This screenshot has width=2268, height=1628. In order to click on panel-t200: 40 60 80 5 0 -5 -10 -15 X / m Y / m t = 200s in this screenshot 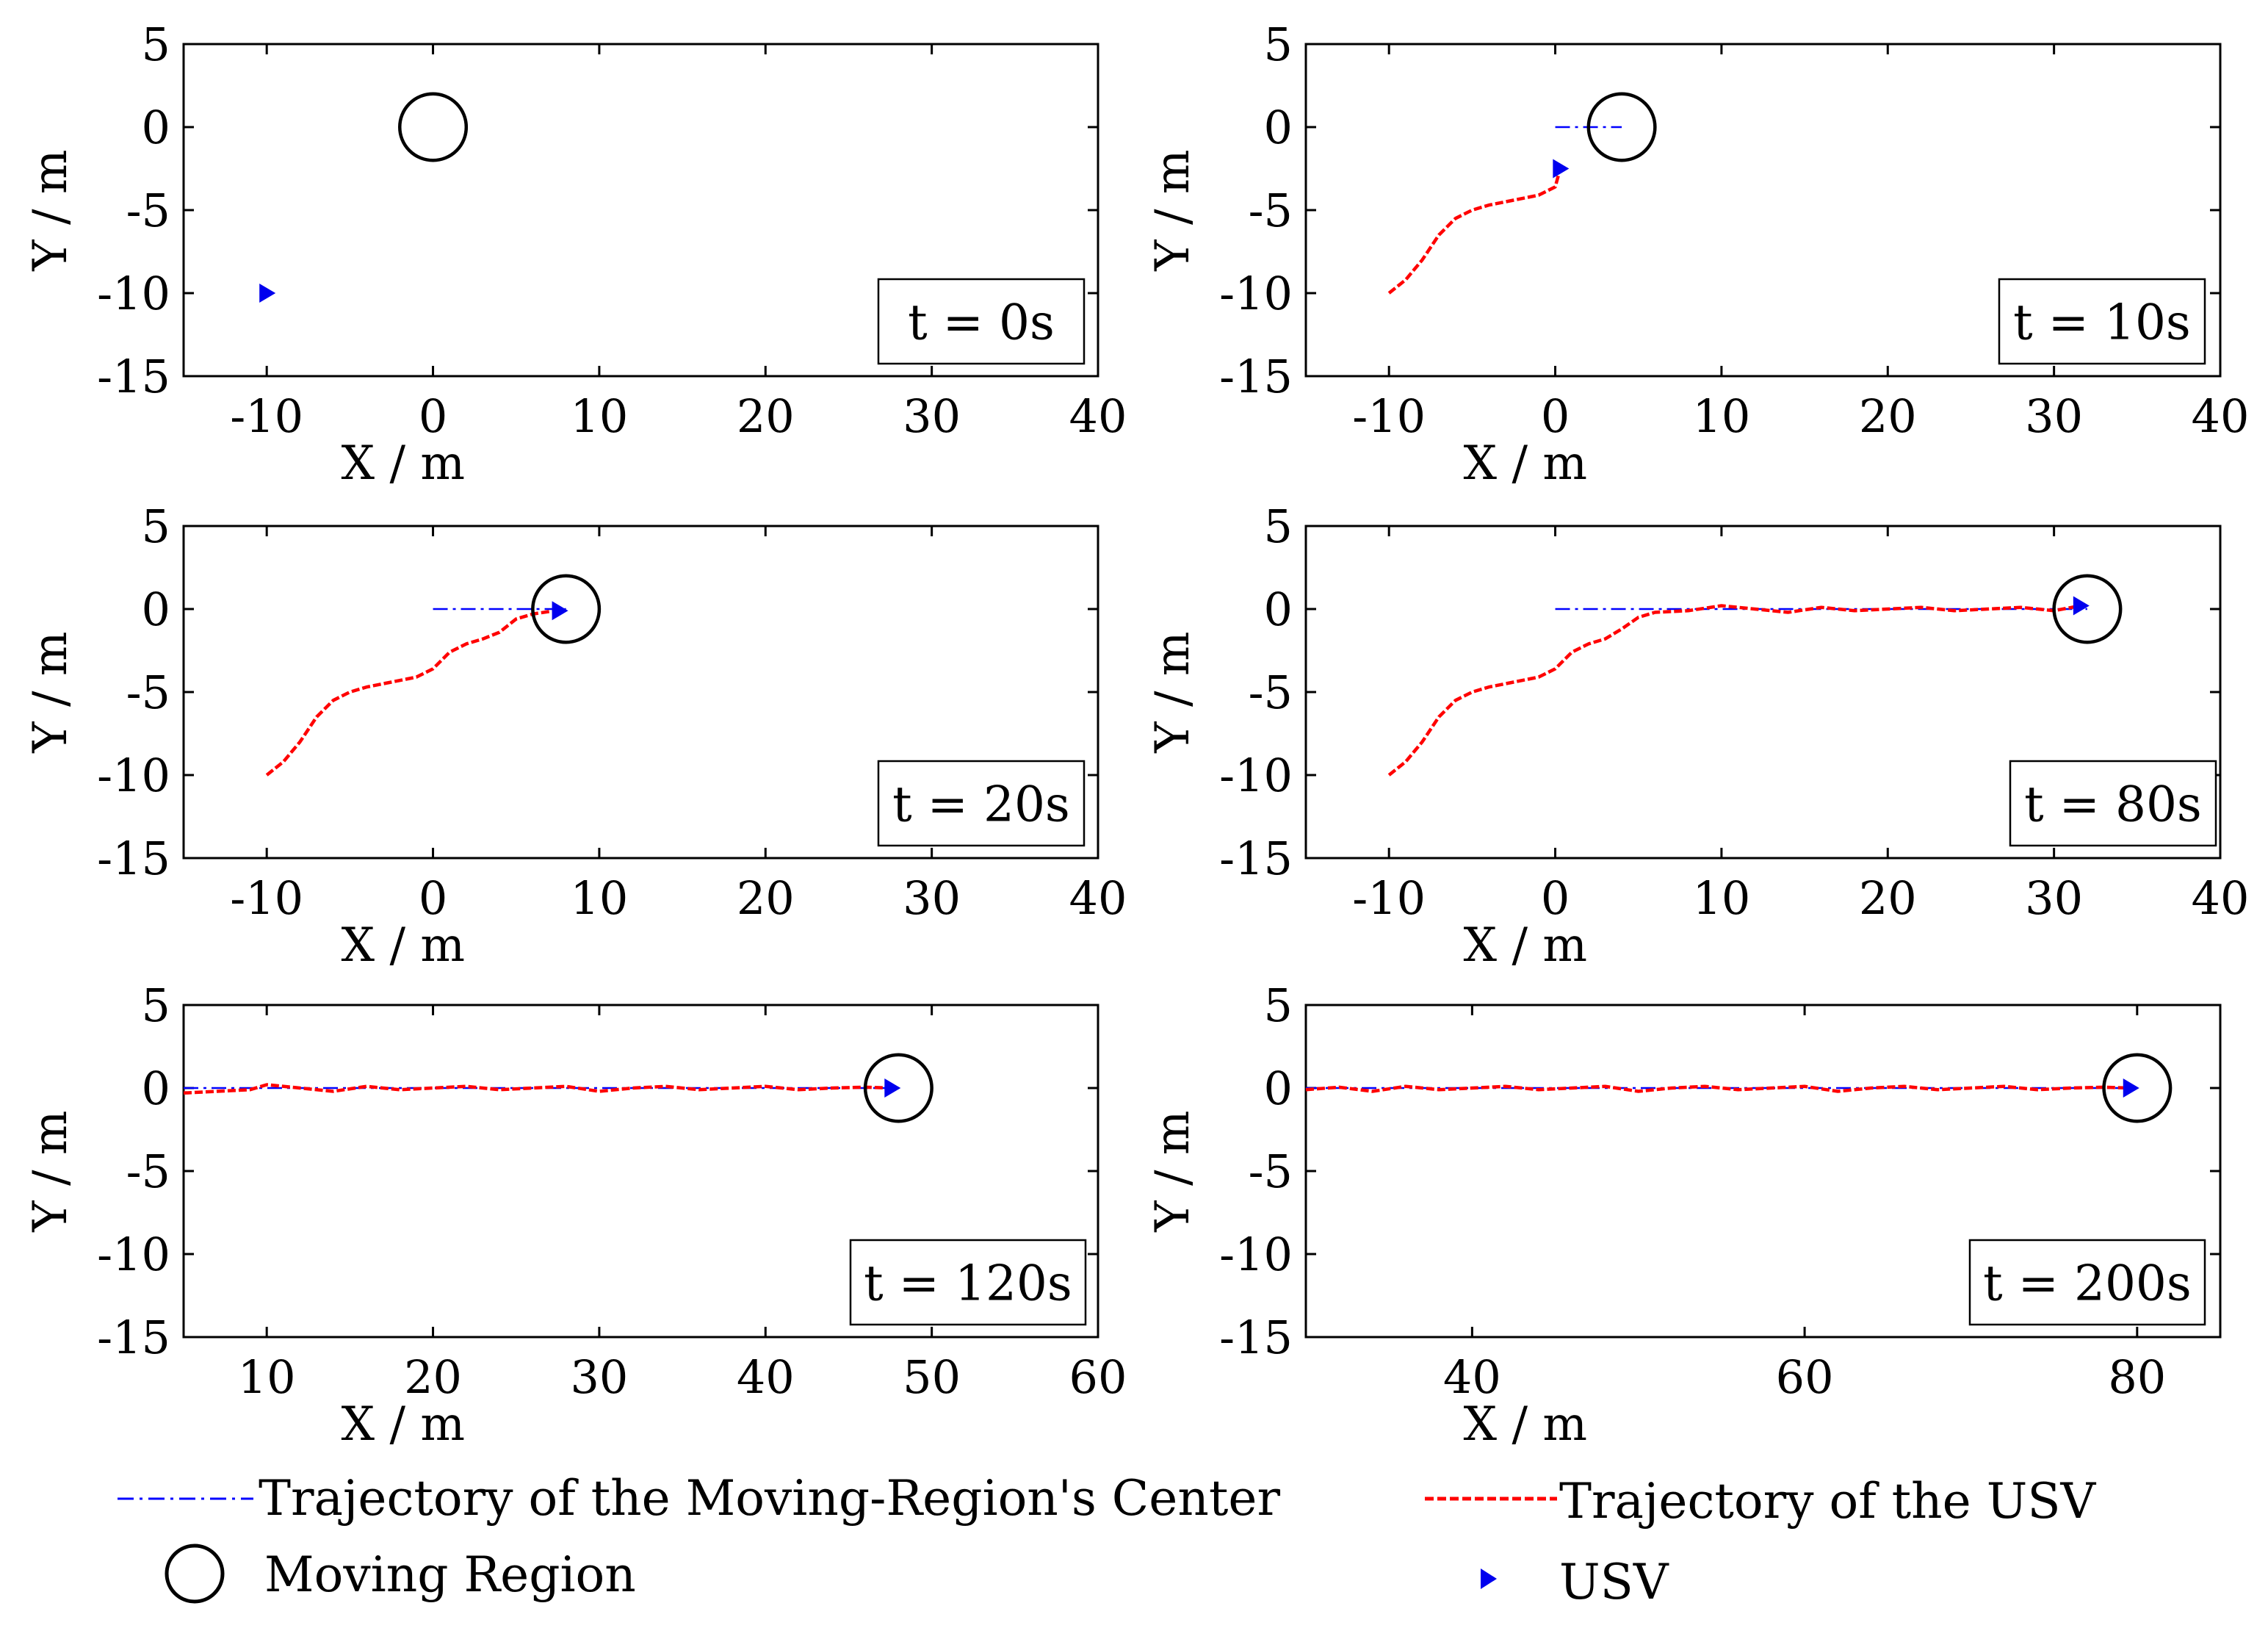, I will do `click(1684, 1215)`.